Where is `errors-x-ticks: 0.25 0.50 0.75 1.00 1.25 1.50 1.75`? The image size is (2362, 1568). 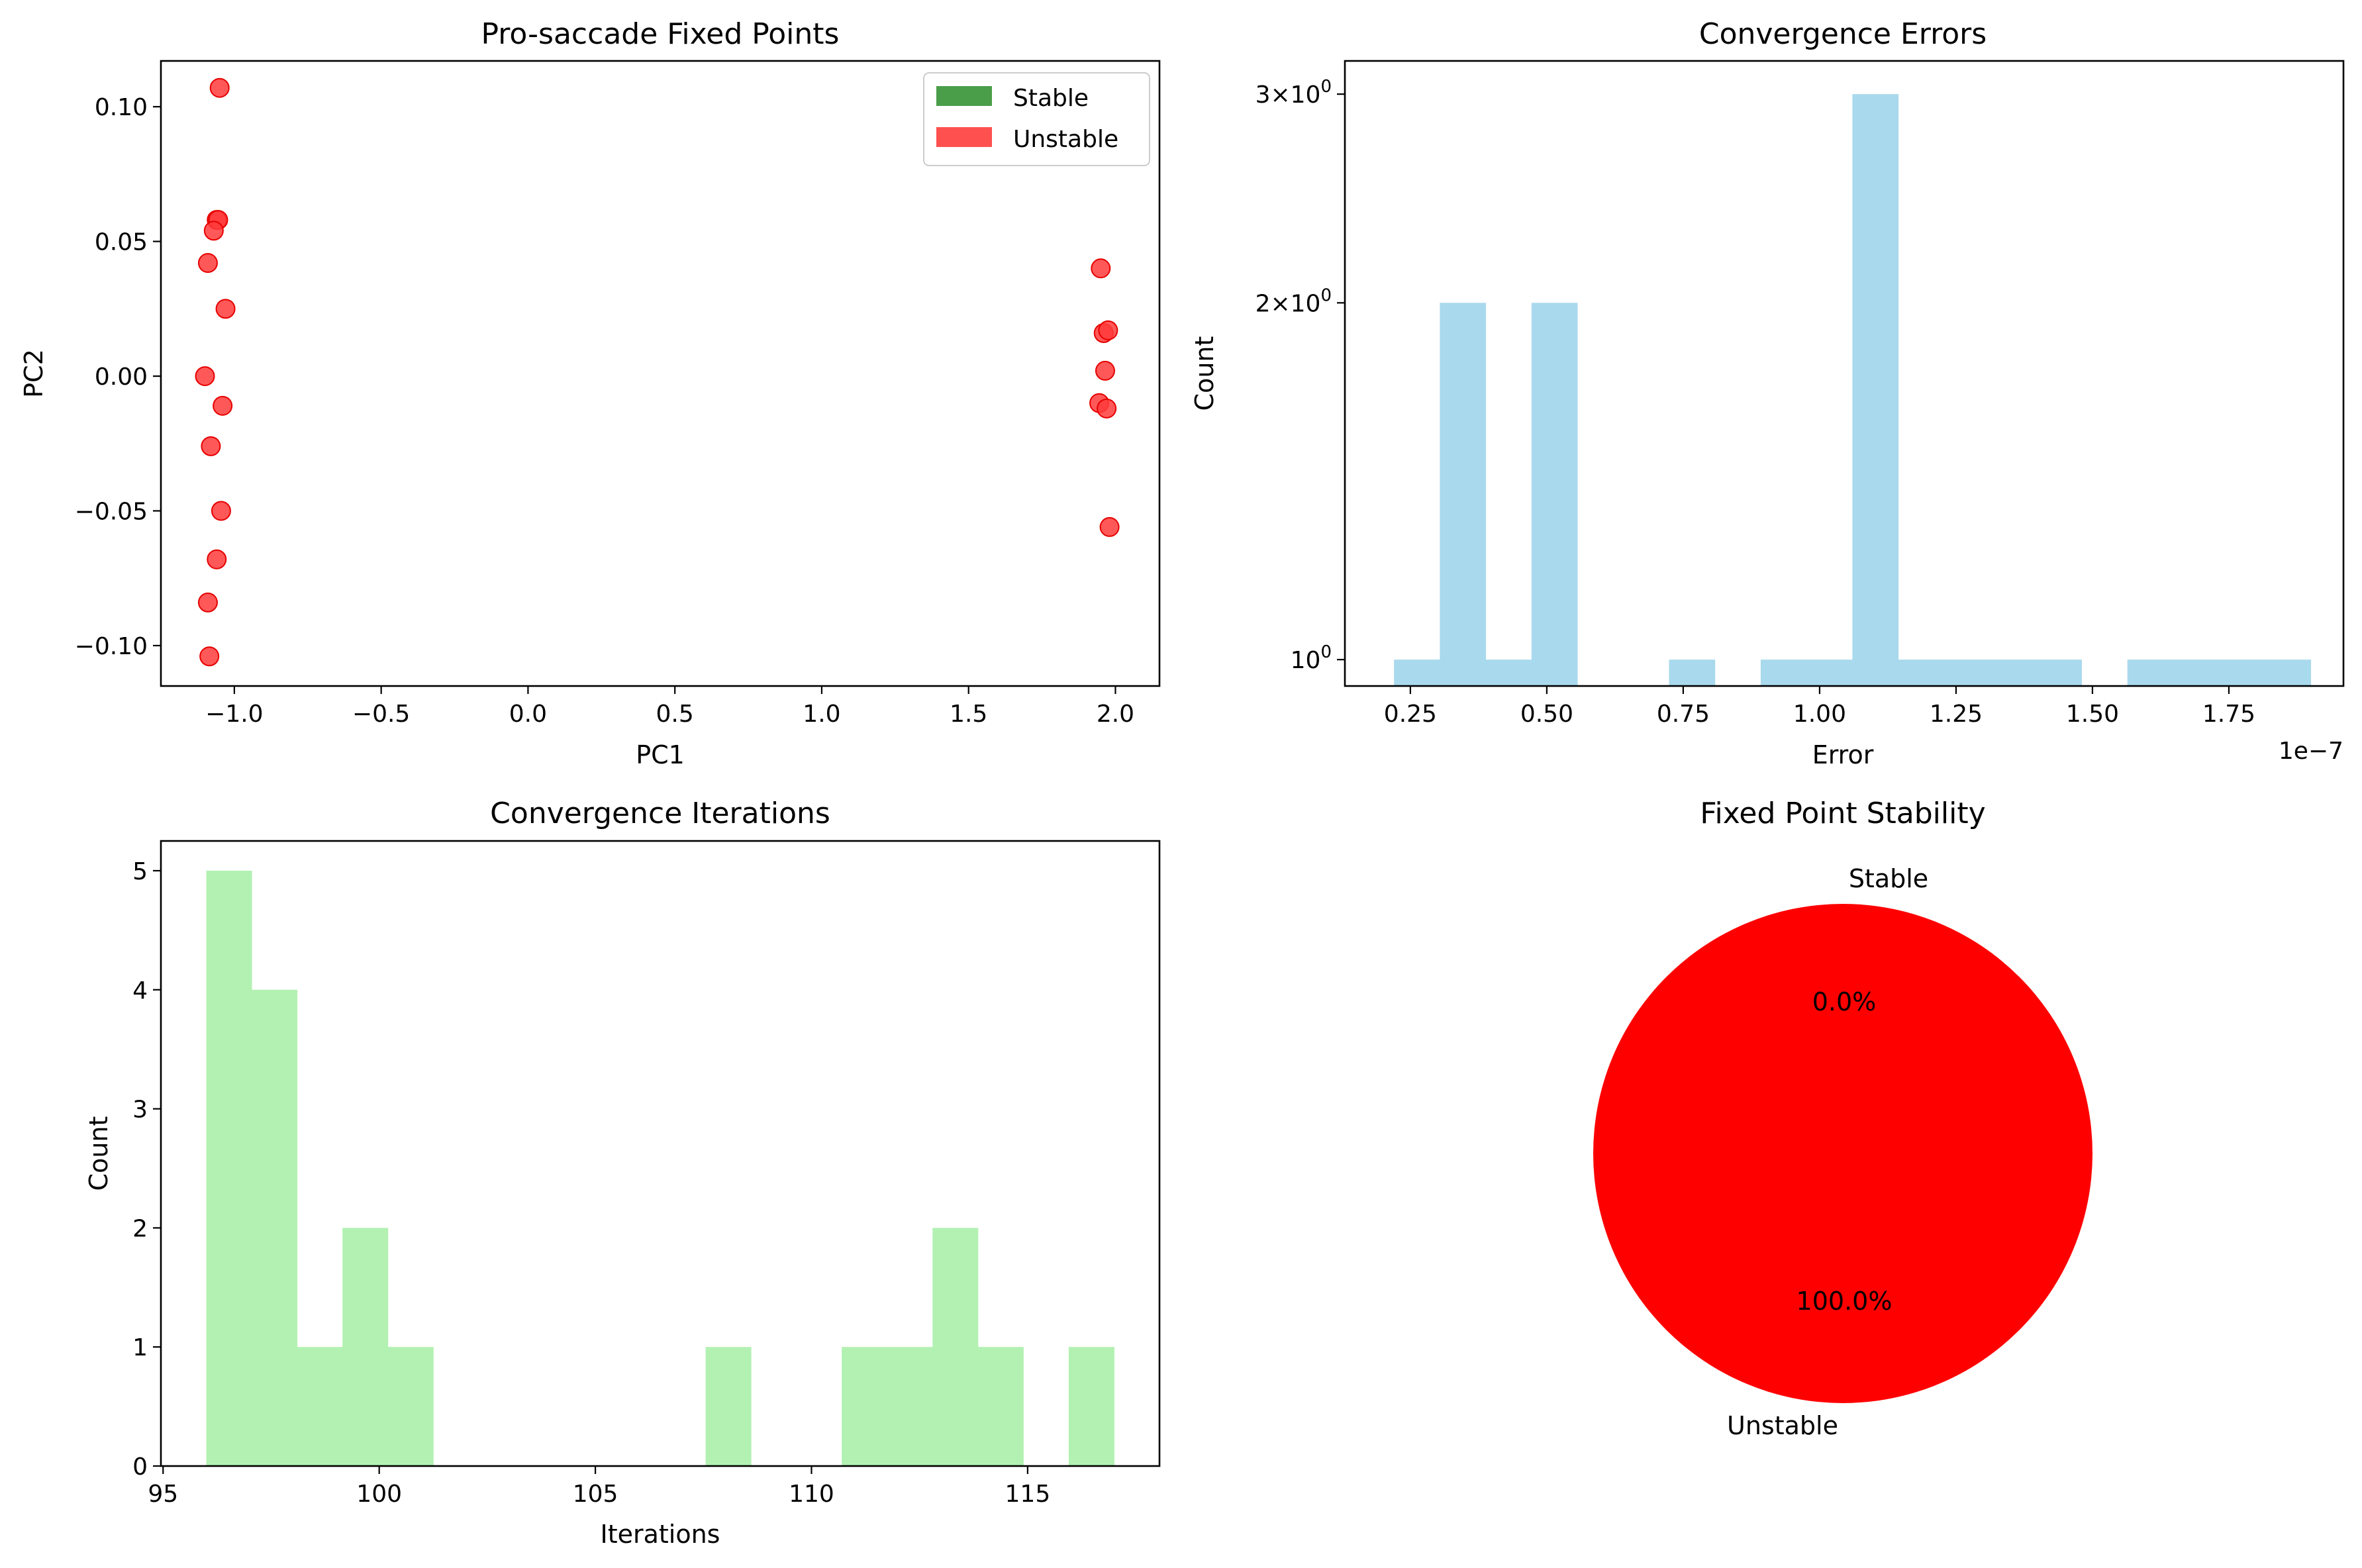
errors-x-ticks: 0.25 0.50 0.75 1.00 1.25 1.50 1.75 is located at coordinates (1819, 707).